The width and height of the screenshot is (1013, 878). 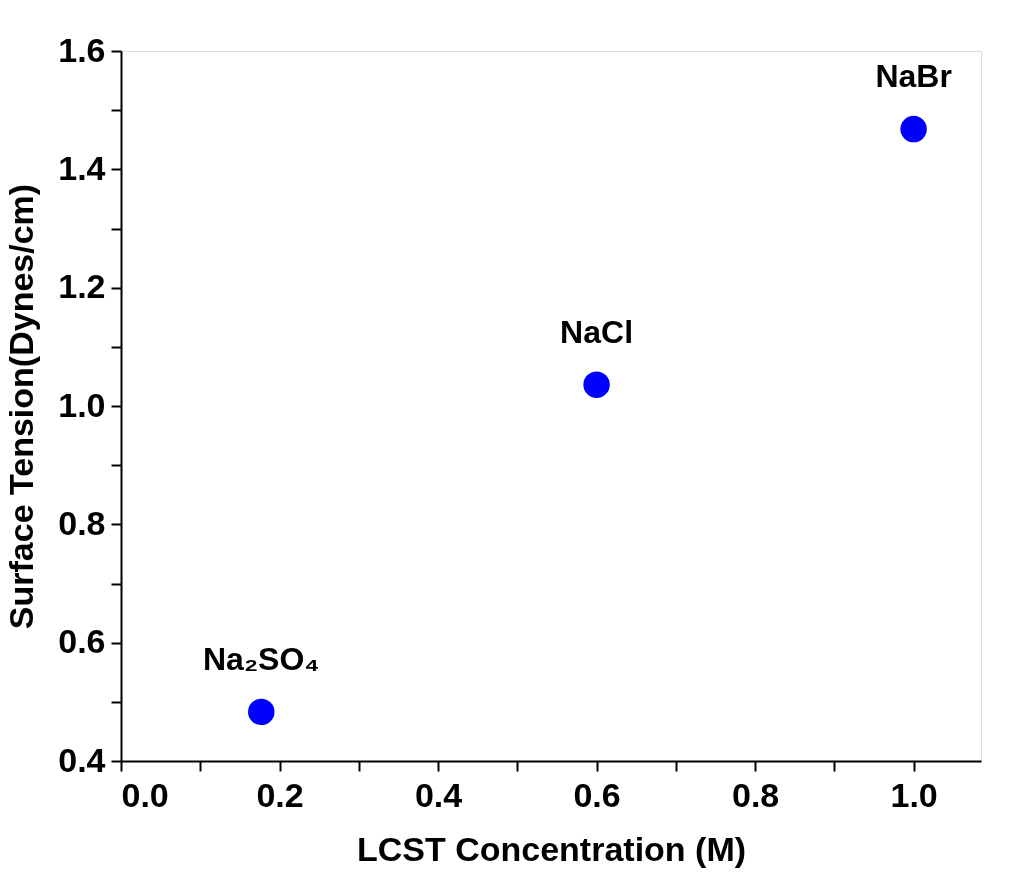 What do you see at coordinates (261, 658) in the screenshot?
I see `annotation: Na₂SO₄` at bounding box center [261, 658].